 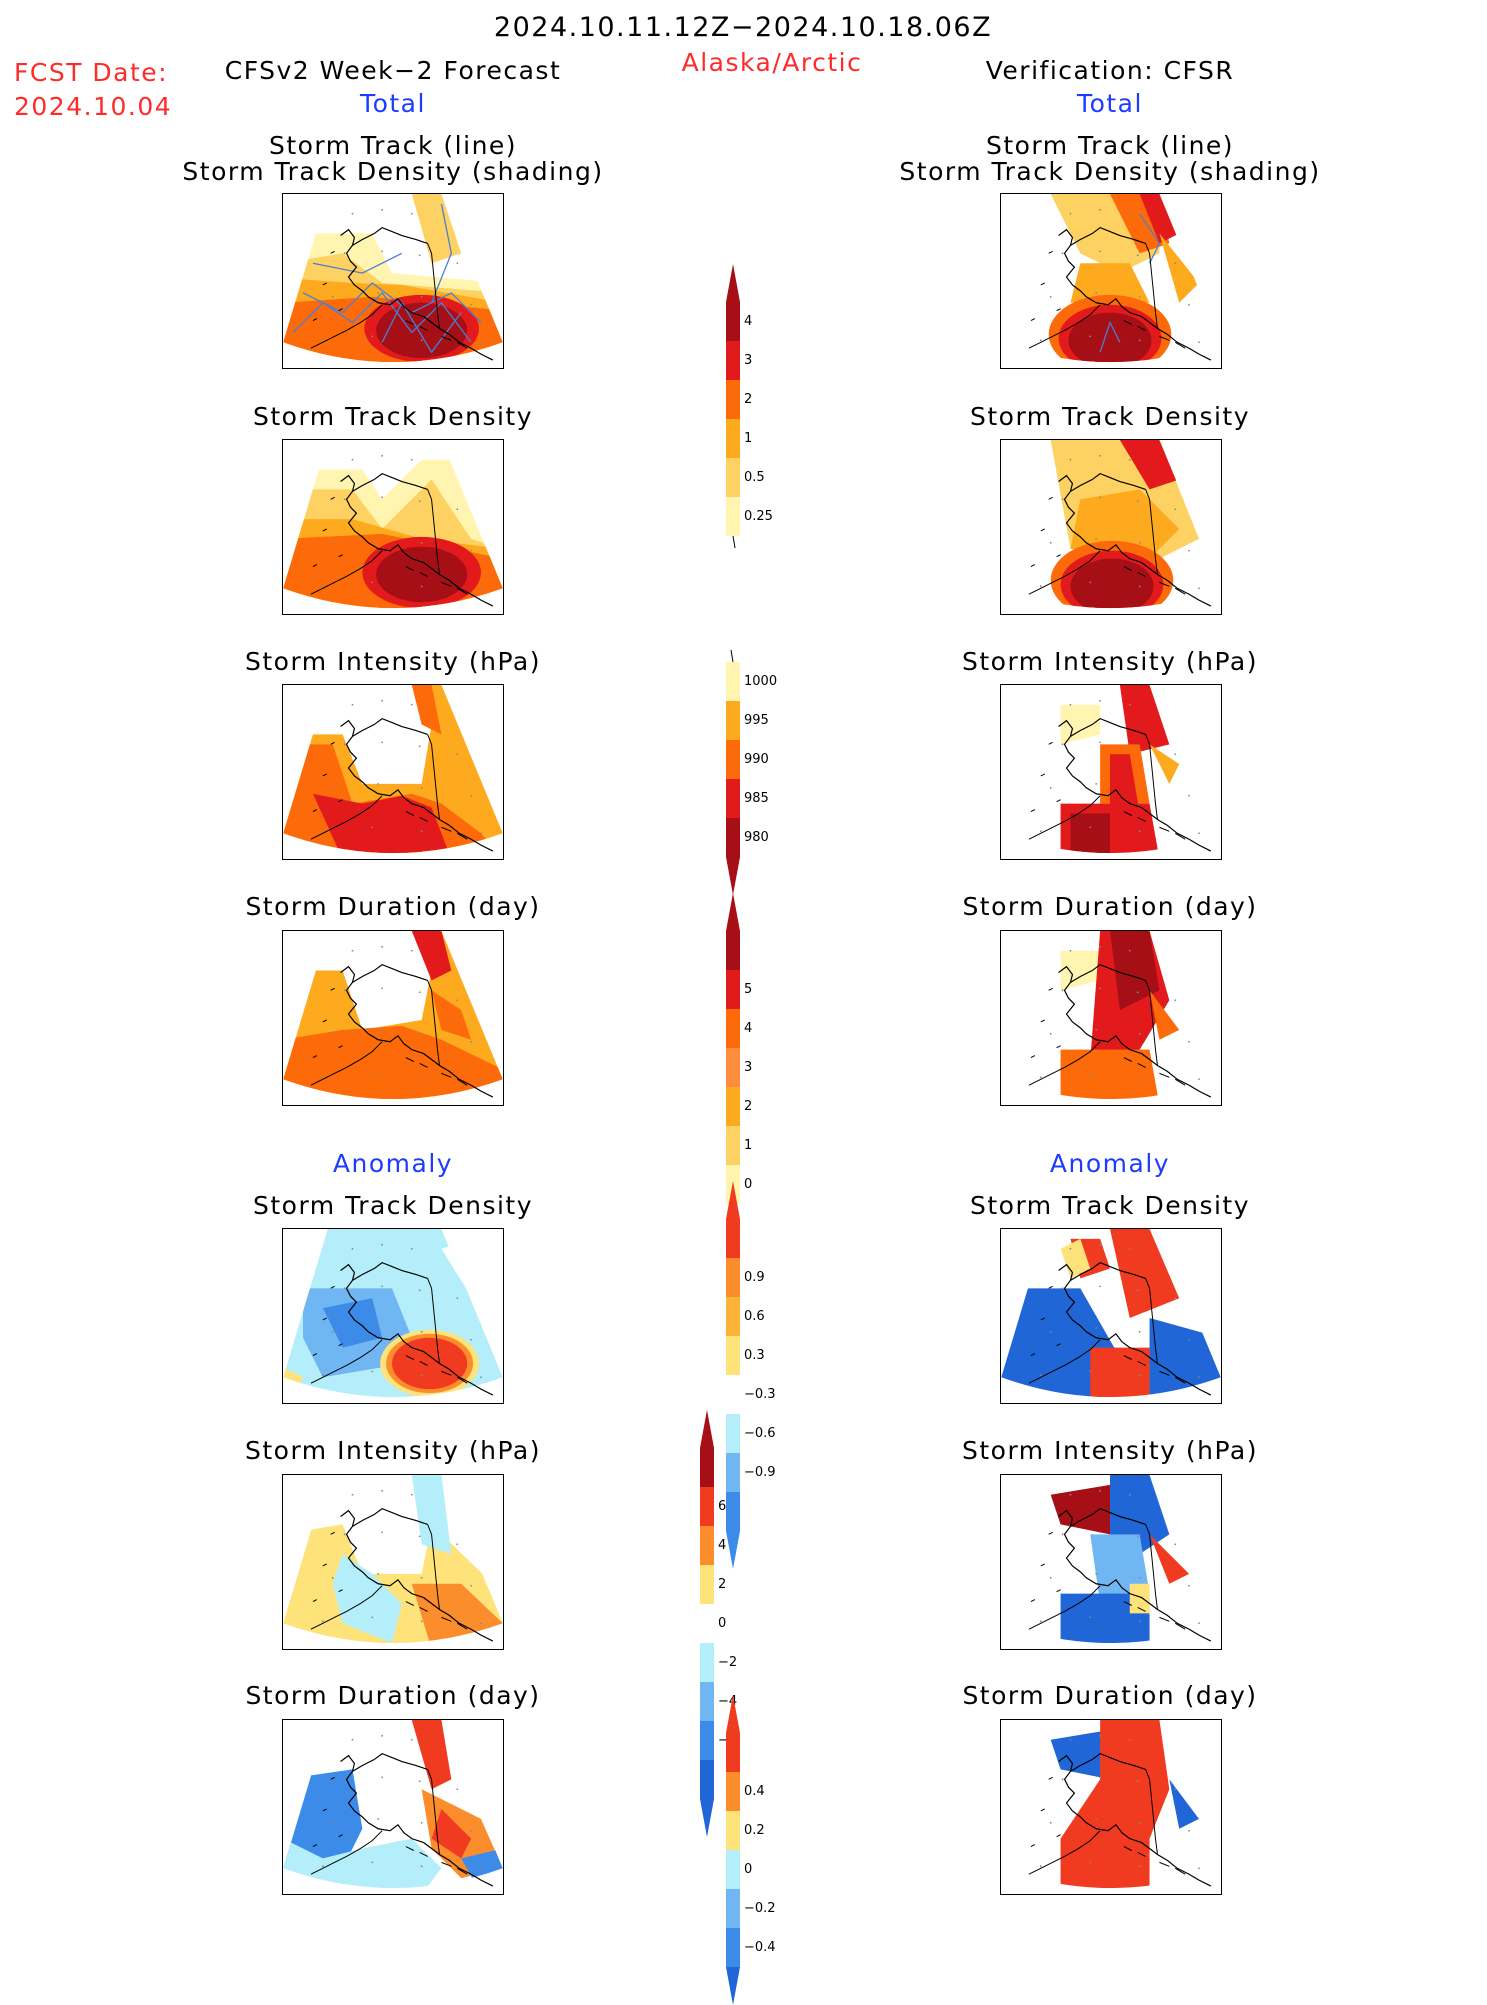 I want to click on colorbar-tick-label: 990, so click(x=756, y=759).